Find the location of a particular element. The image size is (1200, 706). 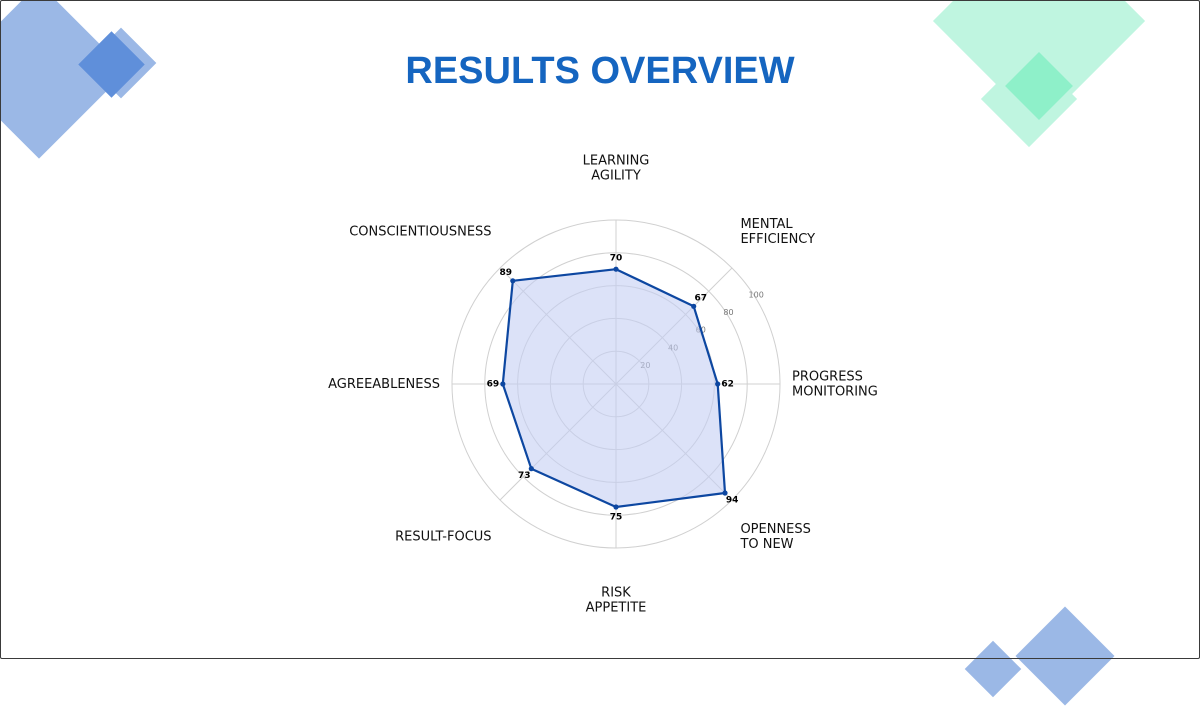

radar-data-label: 94 is located at coordinates (732, 501).